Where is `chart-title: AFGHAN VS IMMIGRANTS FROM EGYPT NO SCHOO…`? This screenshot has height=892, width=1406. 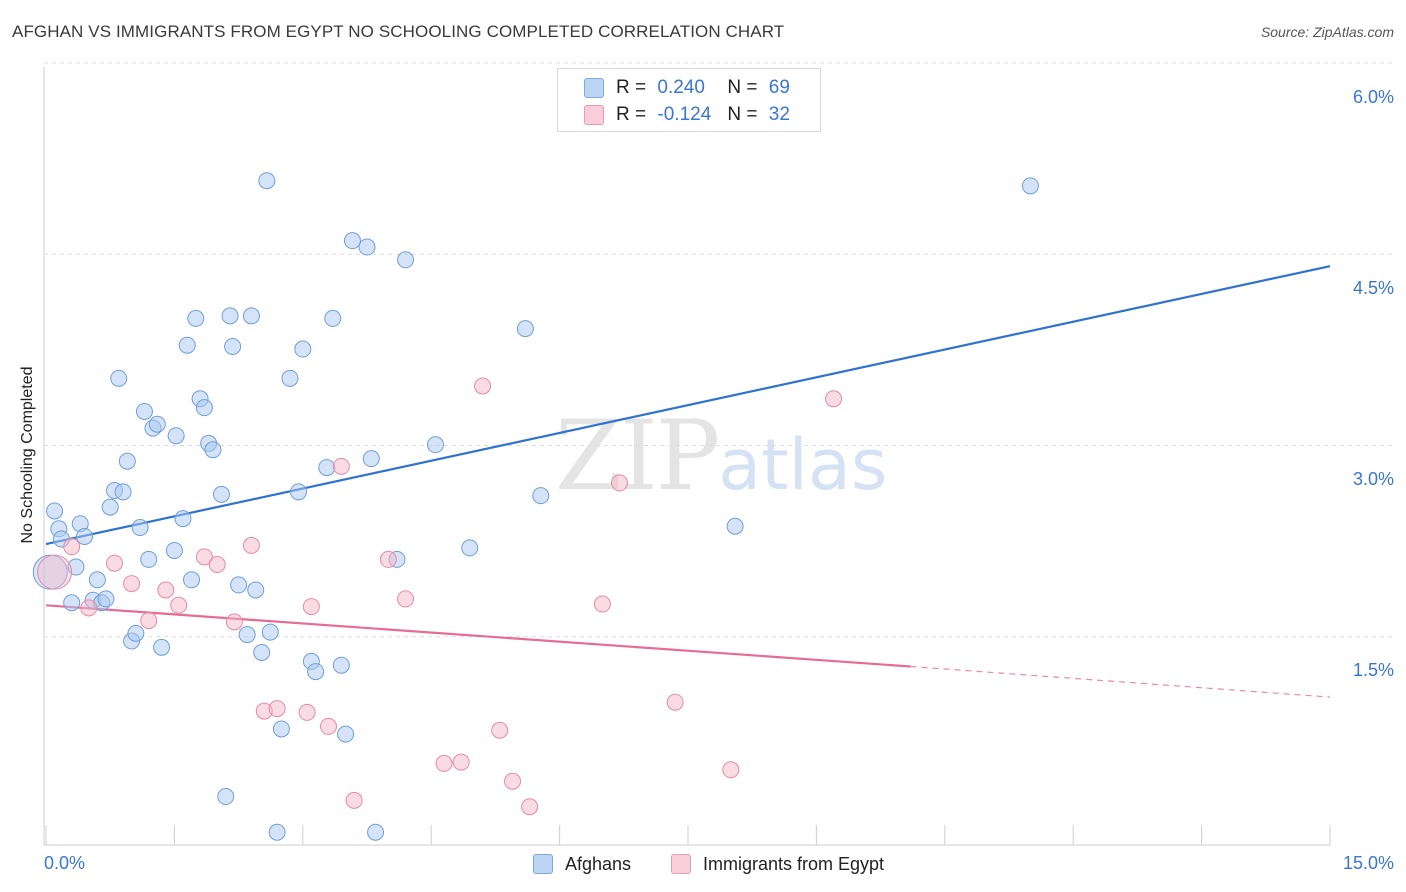 chart-title: AFGHAN VS IMMIGRANTS FROM EGYPT NO SCHOO… is located at coordinates (398, 31).